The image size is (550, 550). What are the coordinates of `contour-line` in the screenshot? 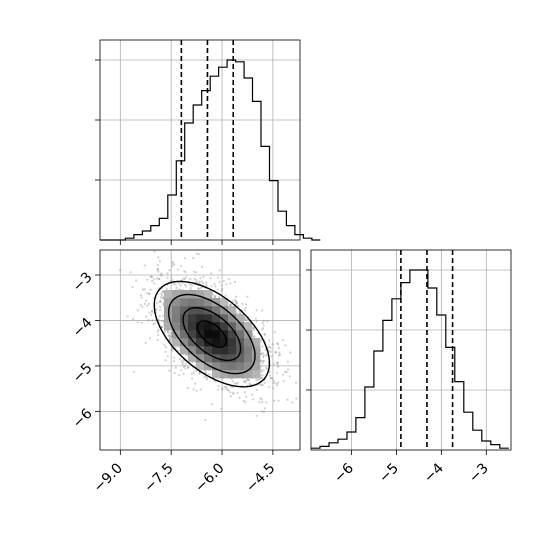 It's located at (212, 334).